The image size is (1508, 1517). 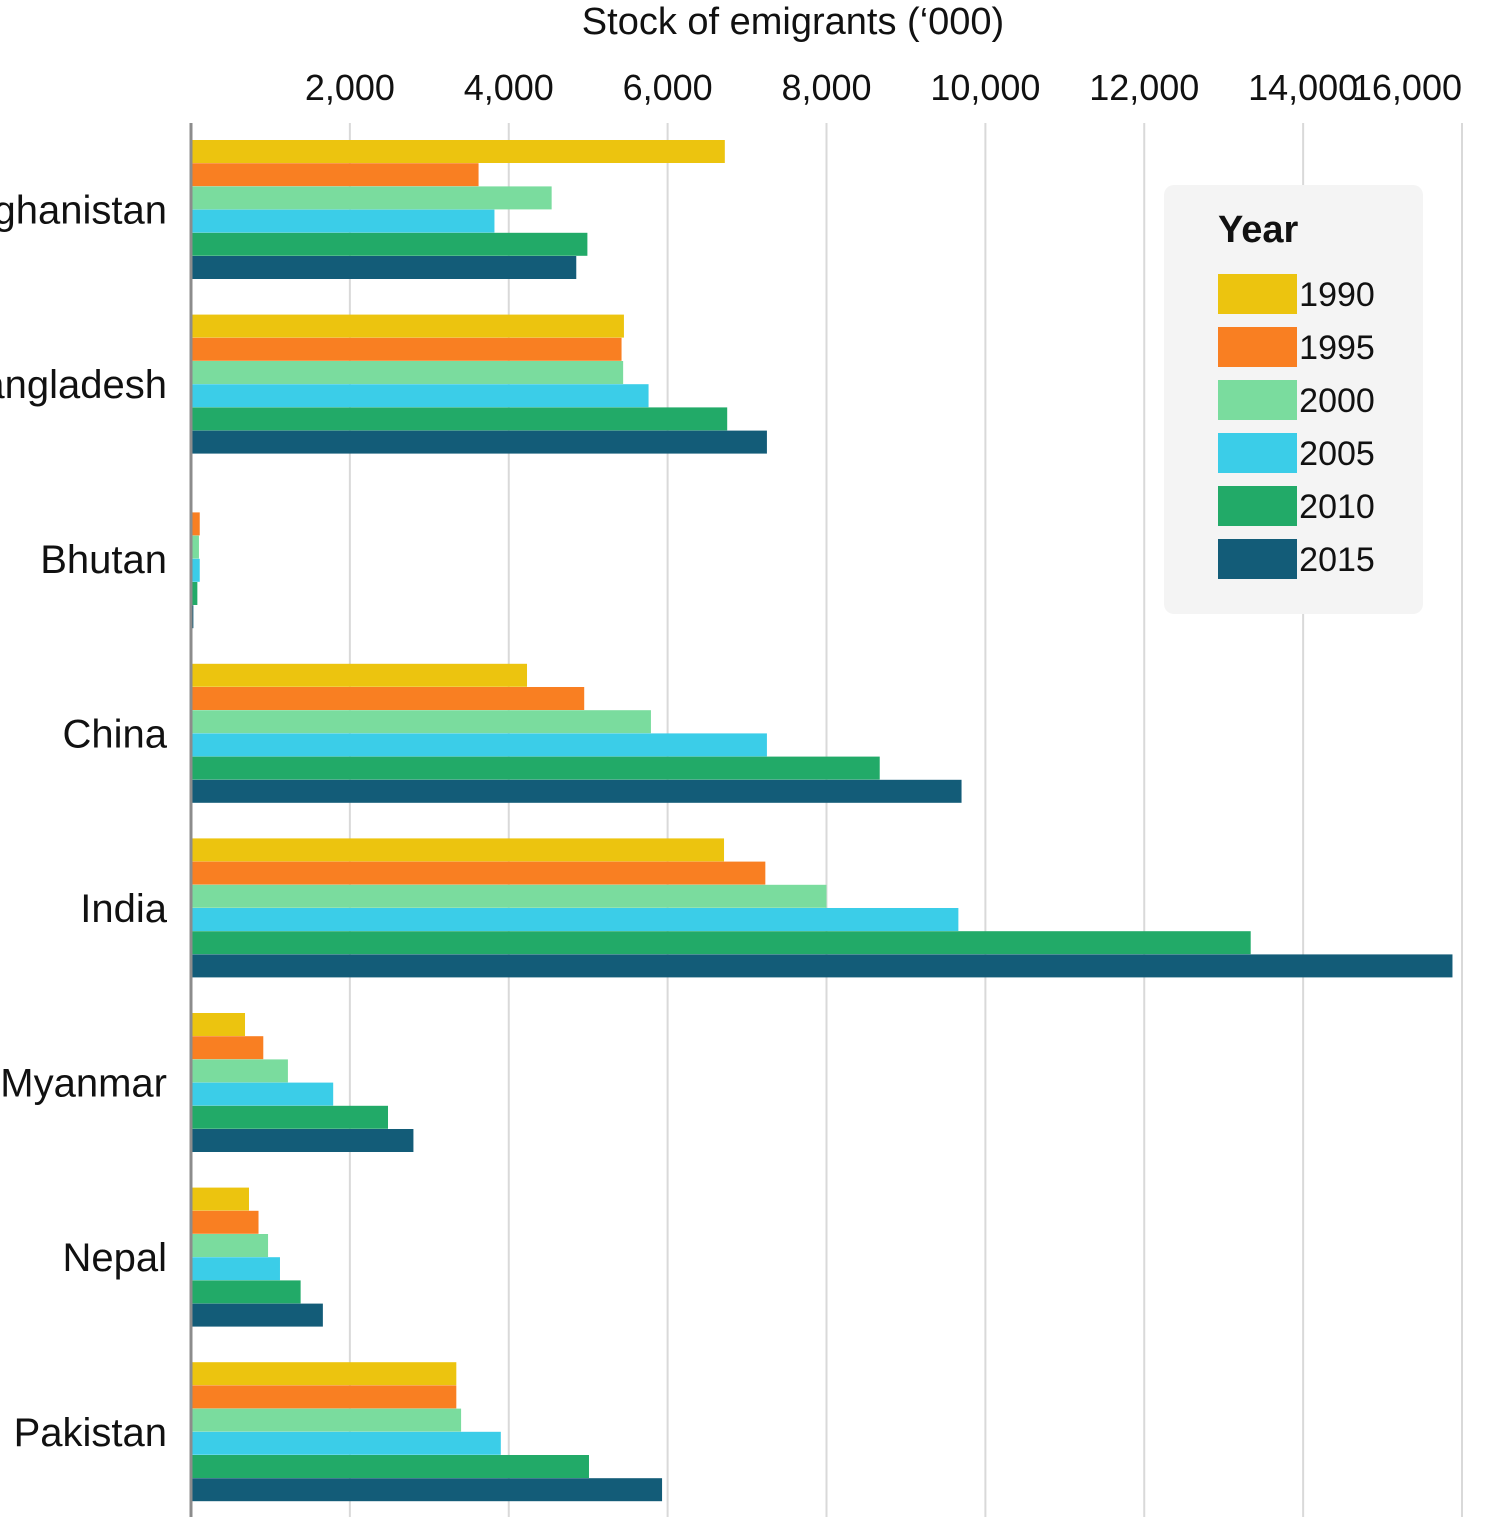 I want to click on legend-label: 1990, so click(x=1337, y=295).